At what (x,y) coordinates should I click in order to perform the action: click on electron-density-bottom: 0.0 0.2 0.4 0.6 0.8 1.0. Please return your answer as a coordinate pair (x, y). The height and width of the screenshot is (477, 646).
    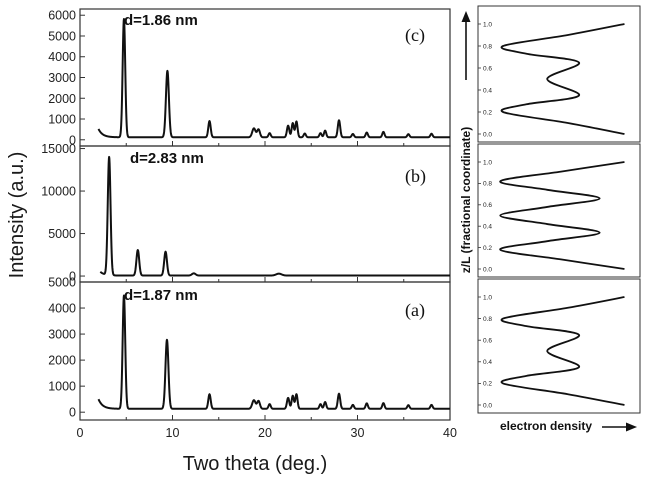
    Looking at the image, I should click on (559, 346).